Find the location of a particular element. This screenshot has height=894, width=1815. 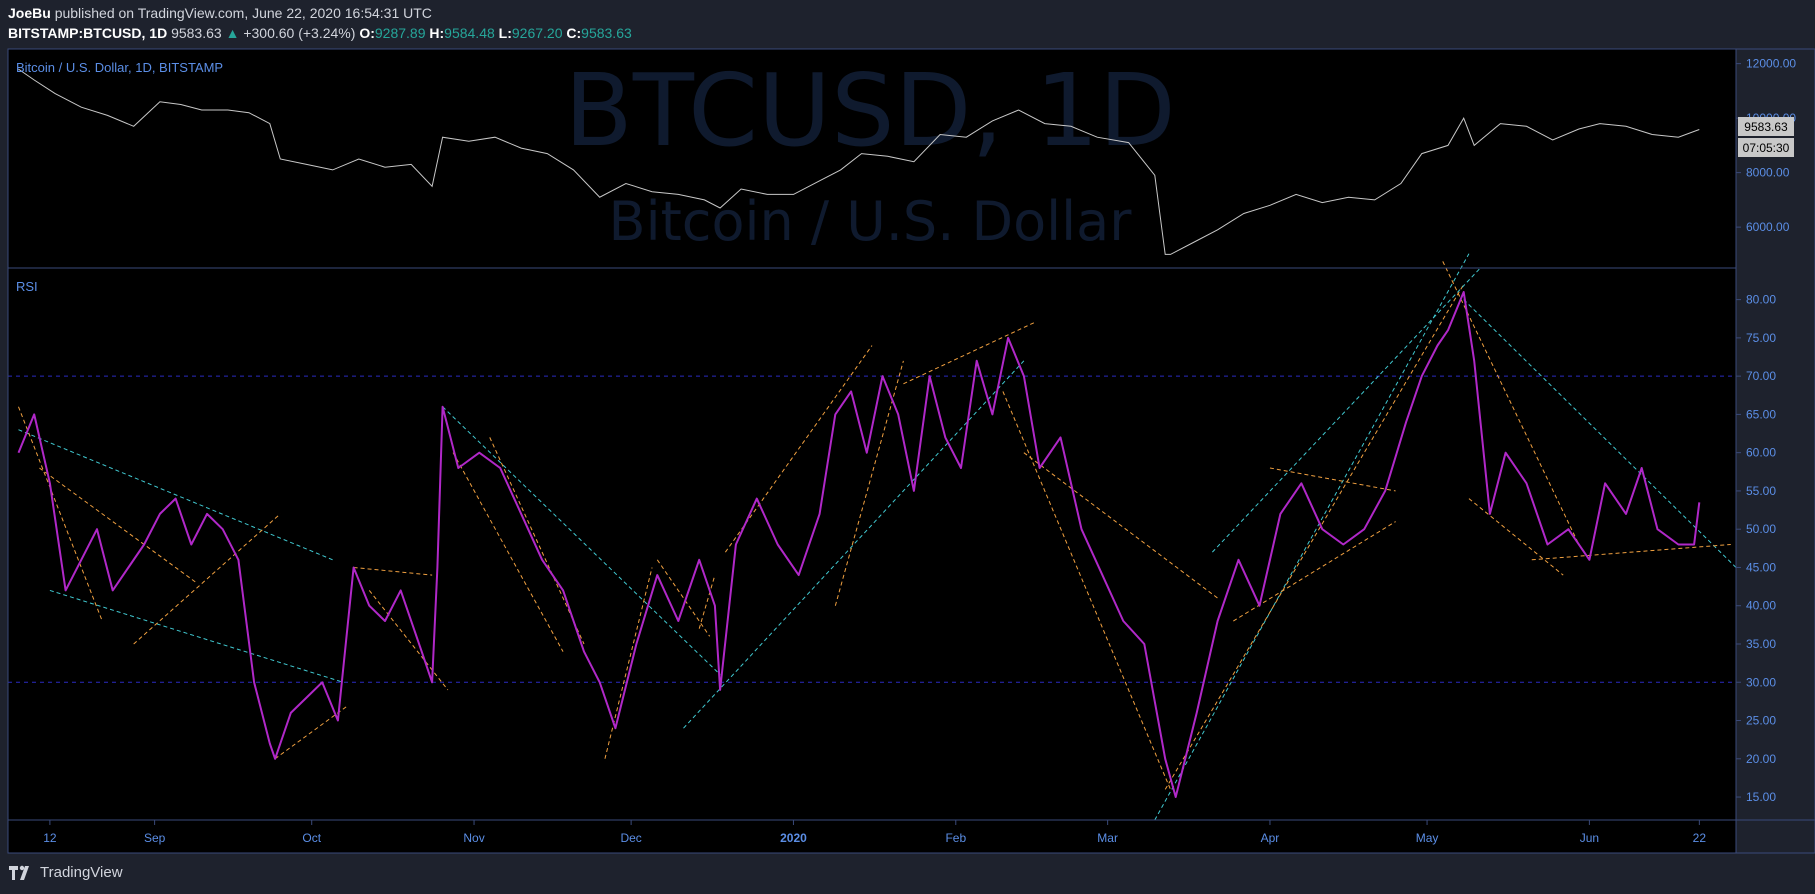

symbol-label: BITSTAMP:BTCUSD, 1D is located at coordinates (88, 33).